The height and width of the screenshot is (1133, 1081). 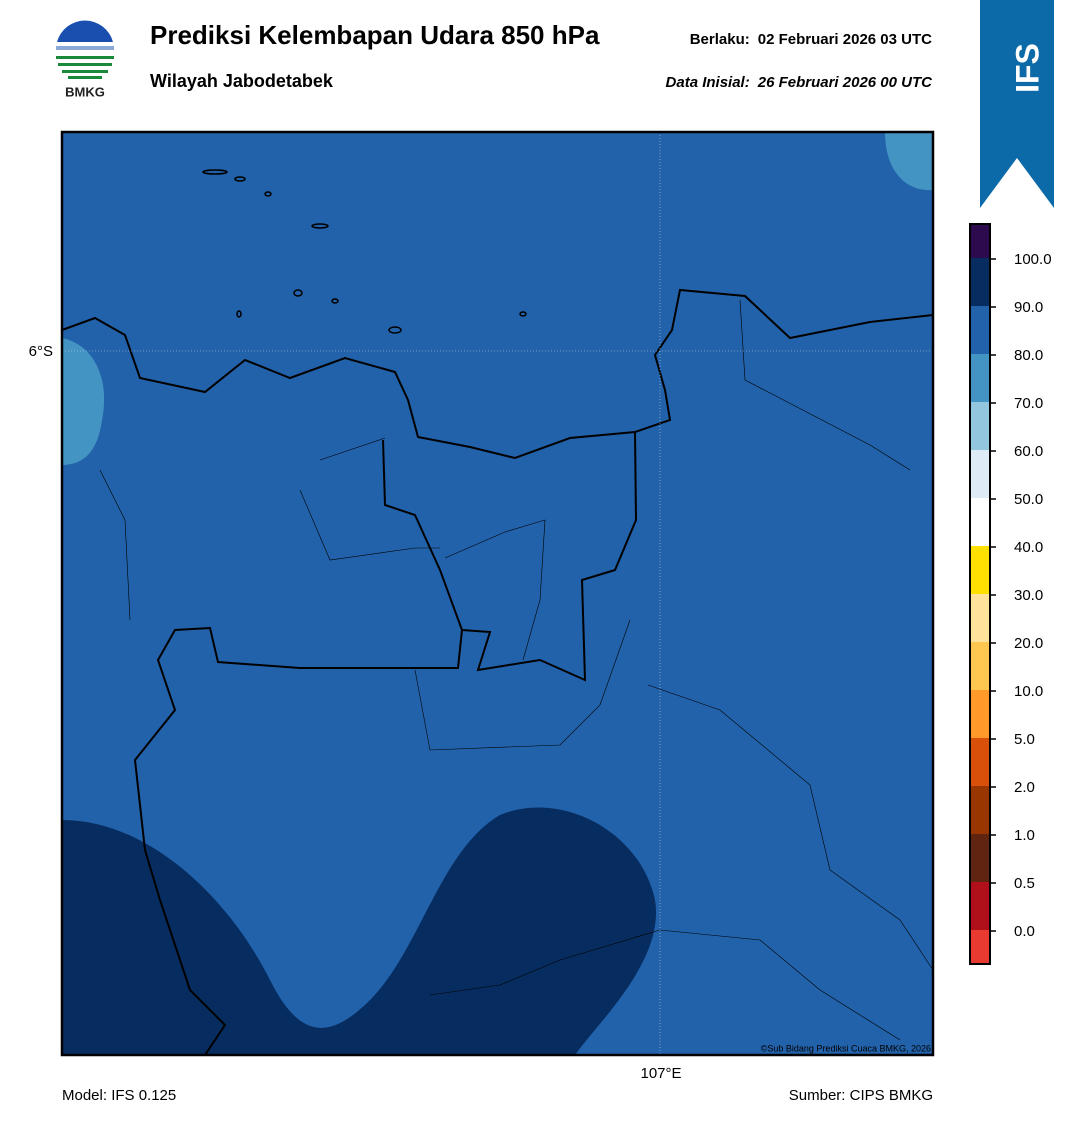 What do you see at coordinates (861, 1095) in the screenshot?
I see `footer-source: Sumber: CIPS BMKG` at bounding box center [861, 1095].